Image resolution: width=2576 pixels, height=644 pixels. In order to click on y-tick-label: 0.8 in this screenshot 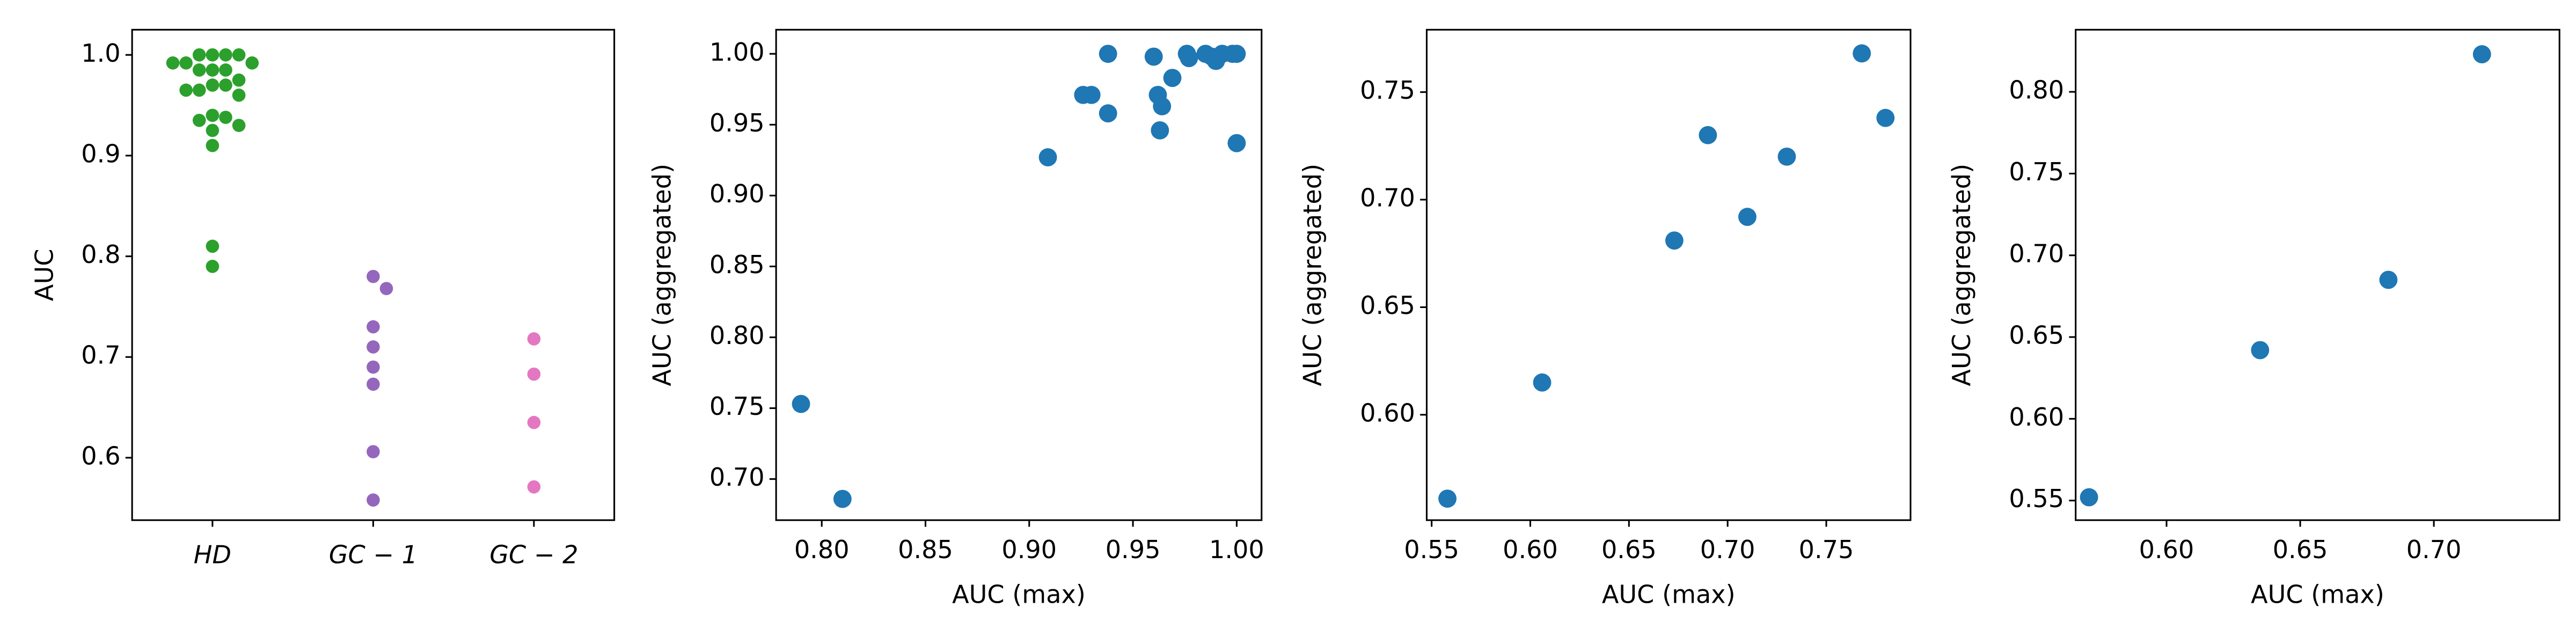, I will do `click(100, 254)`.